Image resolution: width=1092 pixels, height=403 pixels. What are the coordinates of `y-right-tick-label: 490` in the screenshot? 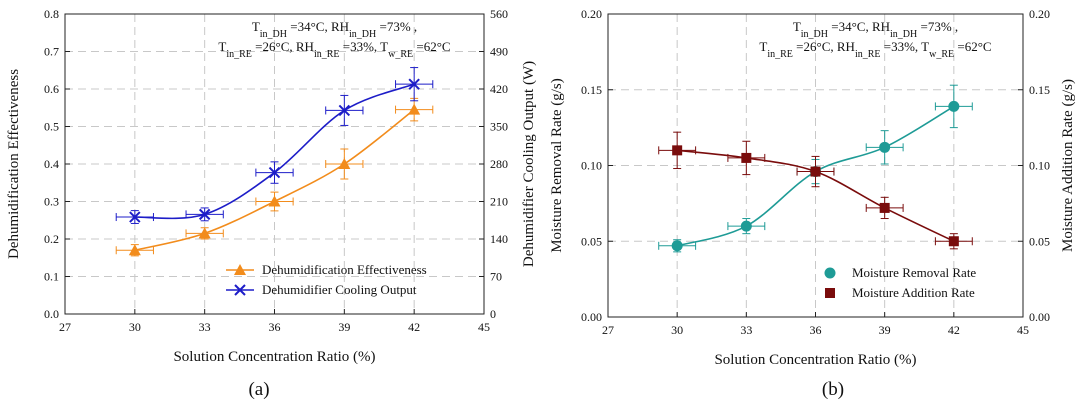 It's located at (499, 52).